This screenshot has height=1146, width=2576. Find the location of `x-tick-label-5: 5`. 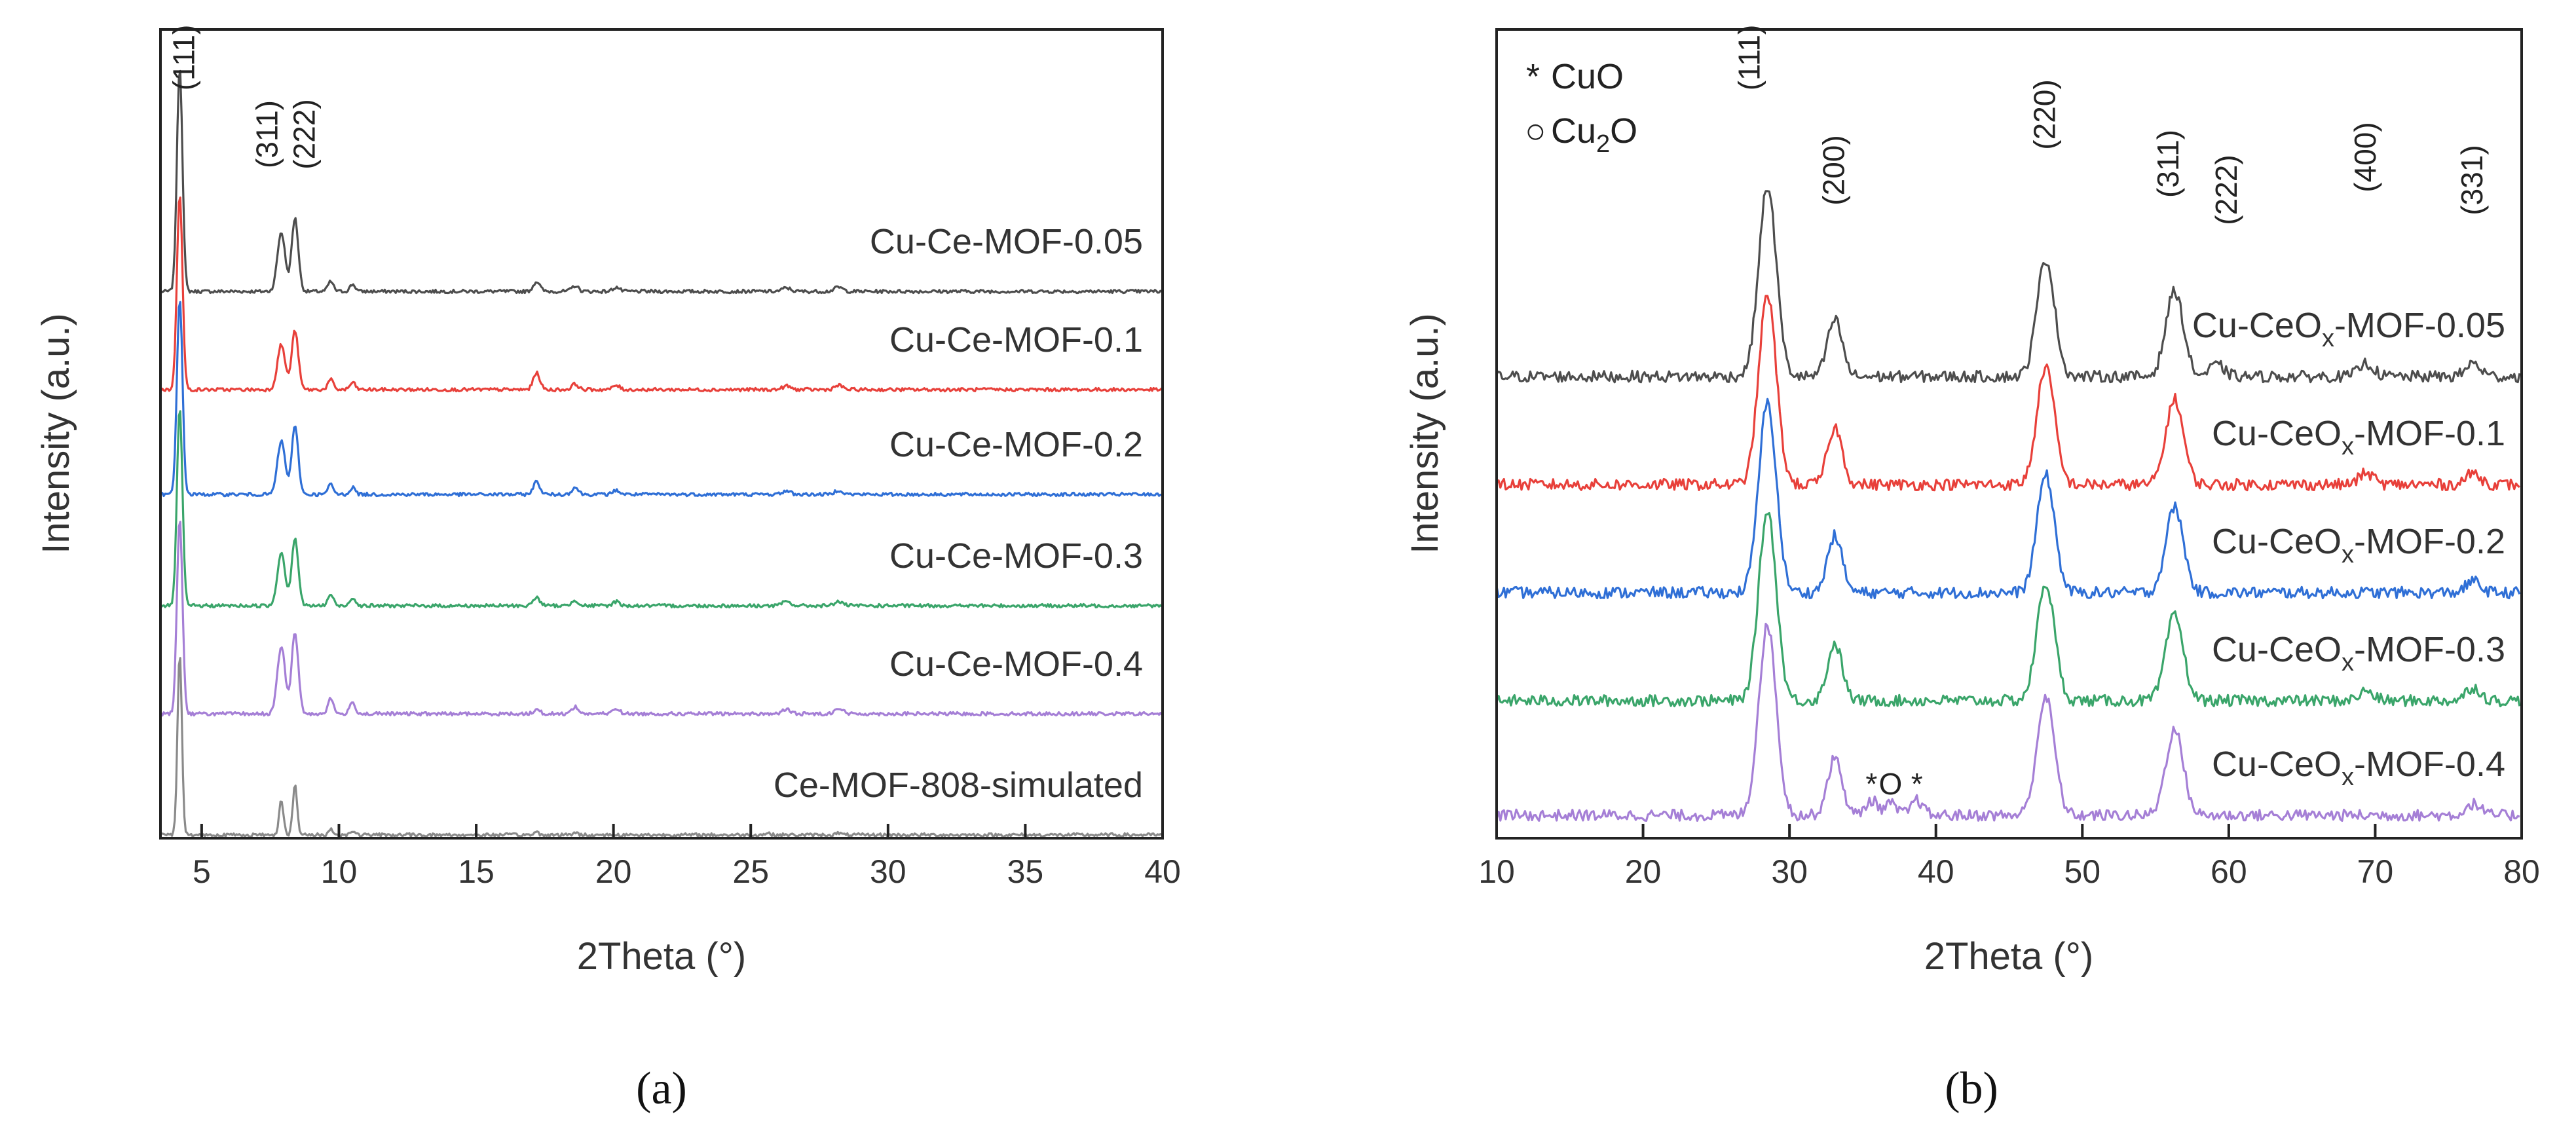

x-tick-label-5: 5 is located at coordinates (202, 871).